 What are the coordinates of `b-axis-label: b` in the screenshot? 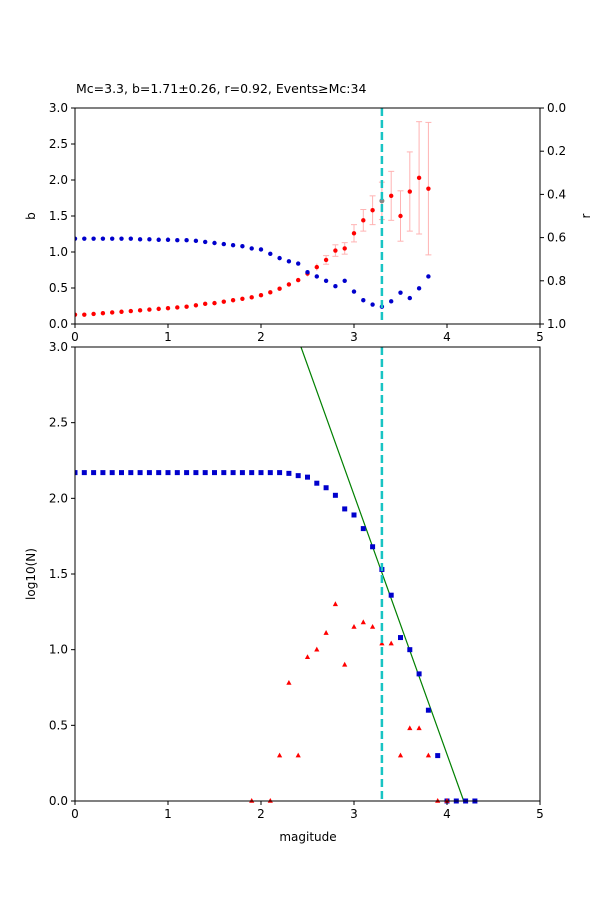 It's located at (31, 216).